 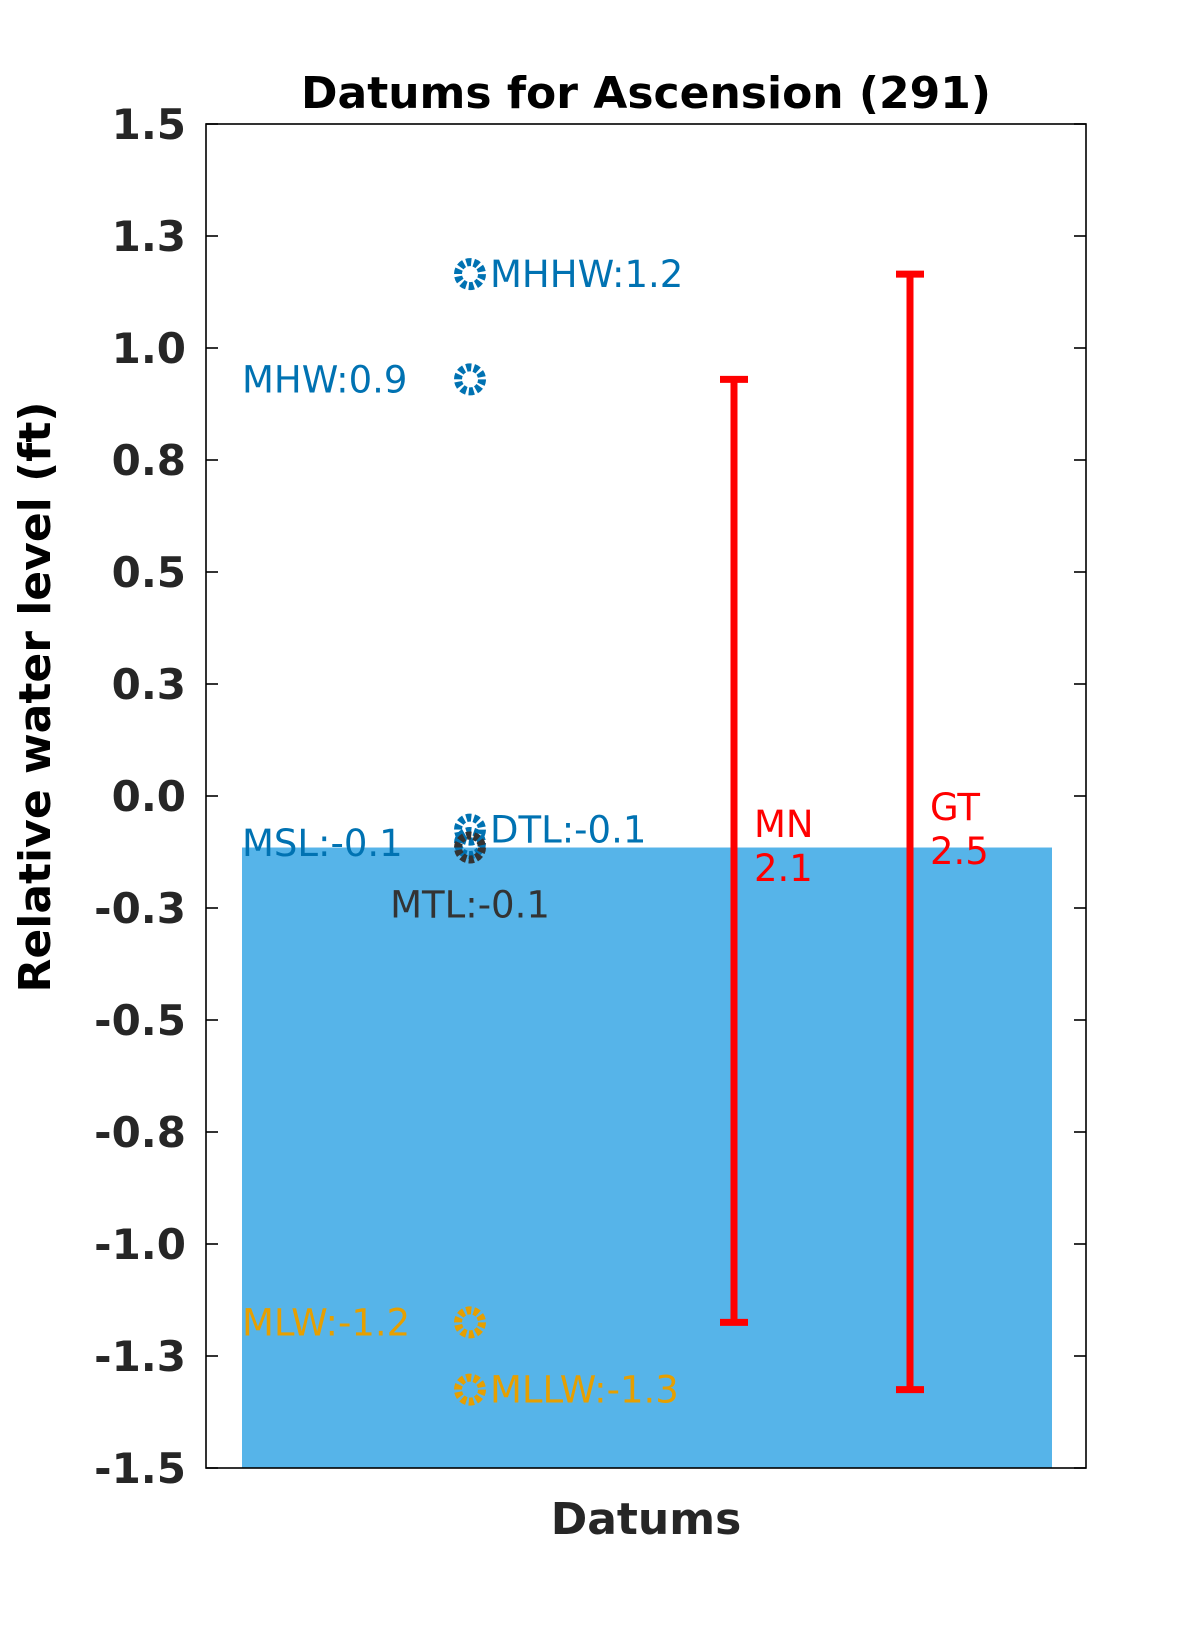 I want to click on range-label-name: GT, so click(x=955, y=807).